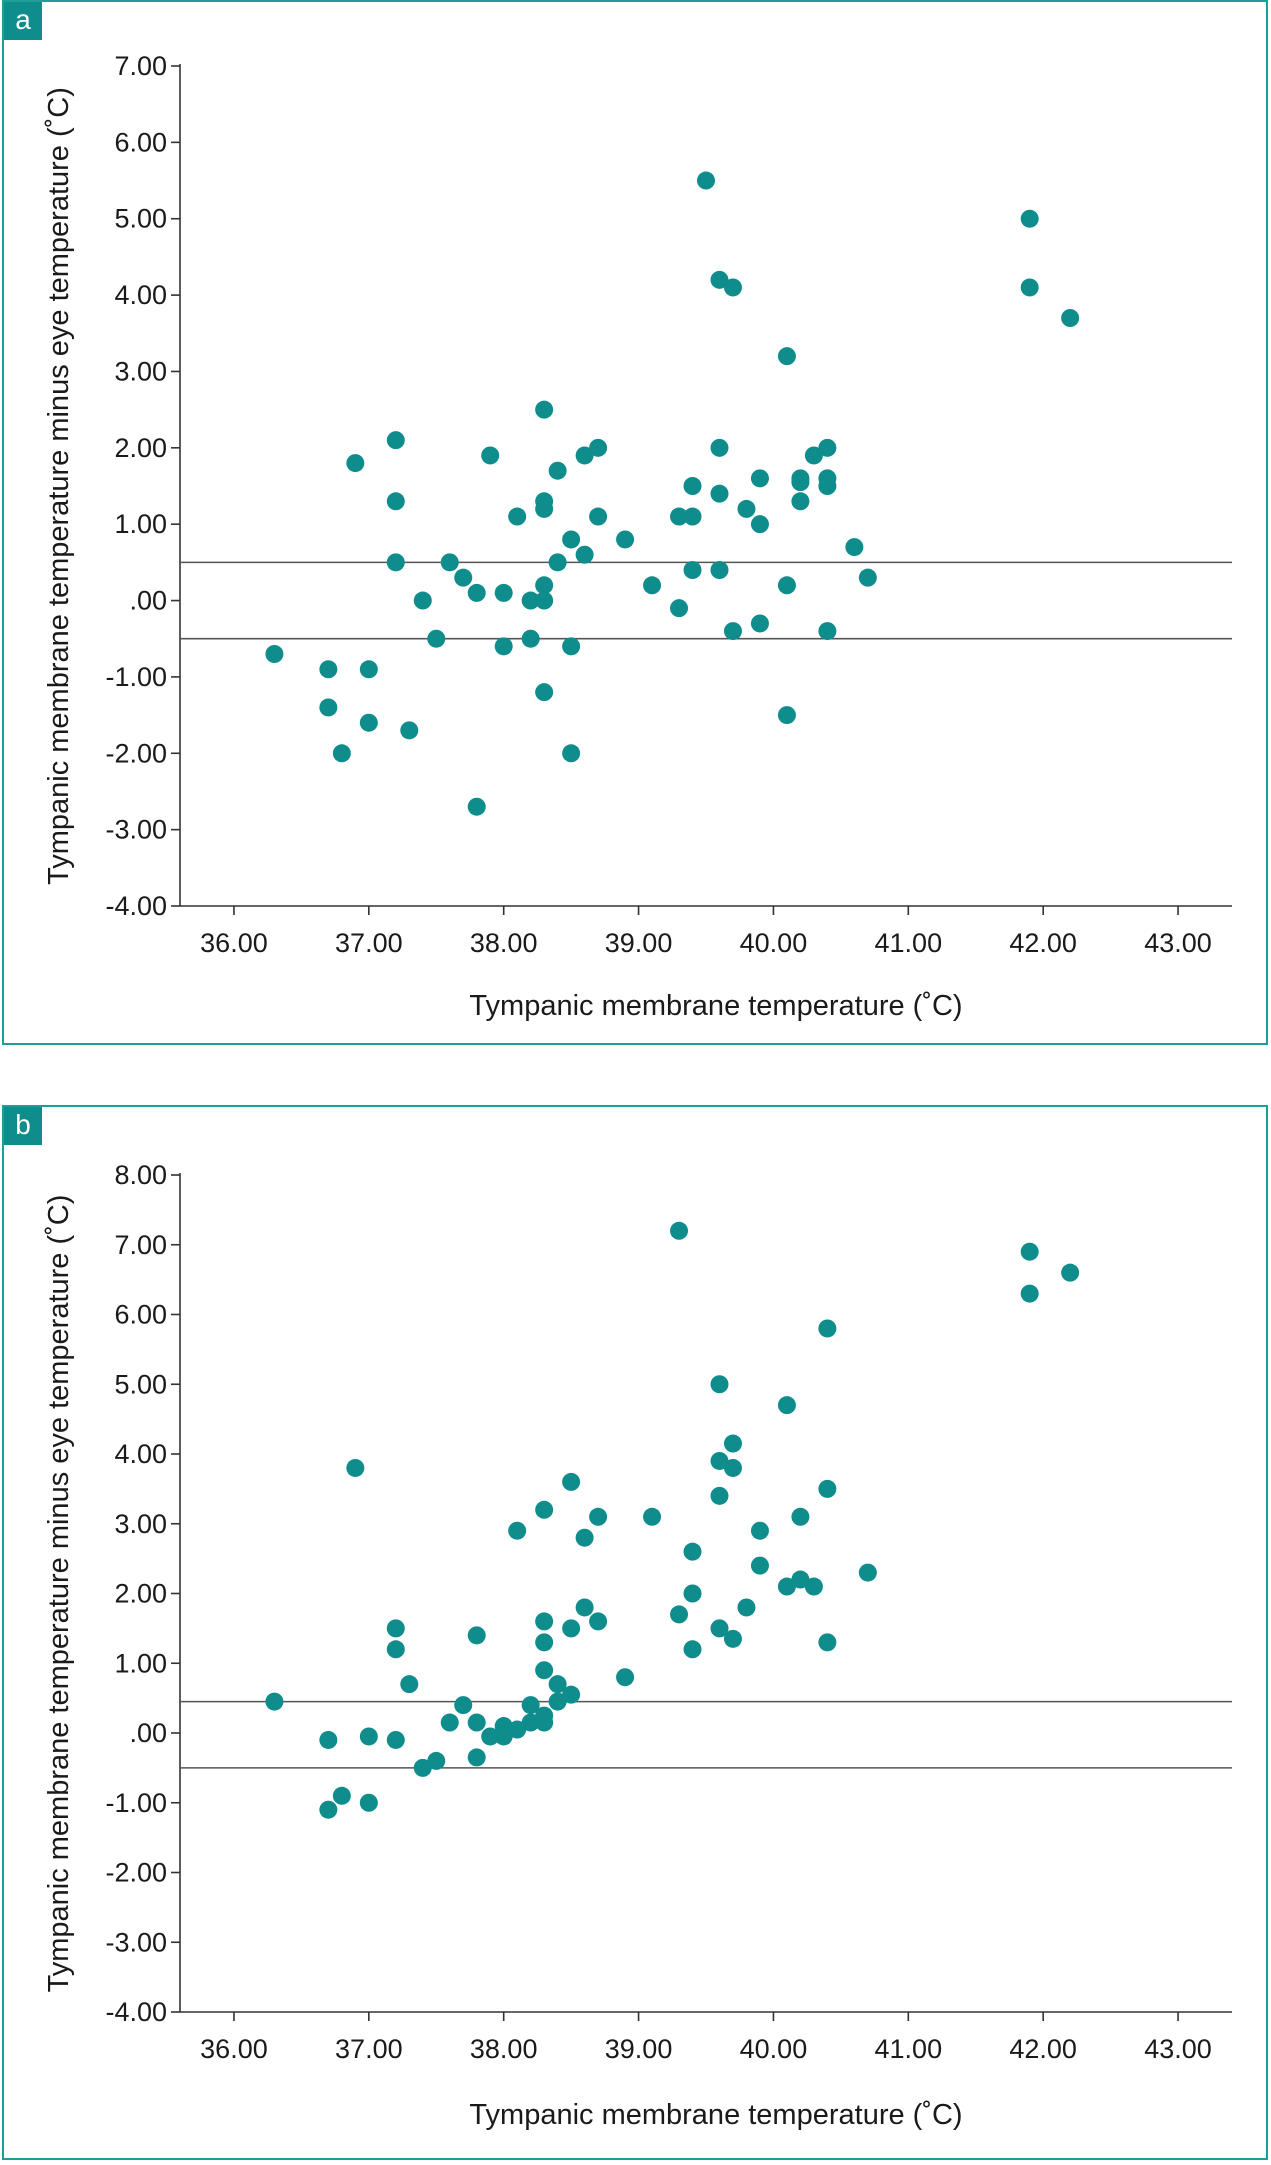 This screenshot has height=2165, width=1271. Describe the element at coordinates (148, 1733) in the screenshot. I see `y-tick-label-b: .00` at that location.